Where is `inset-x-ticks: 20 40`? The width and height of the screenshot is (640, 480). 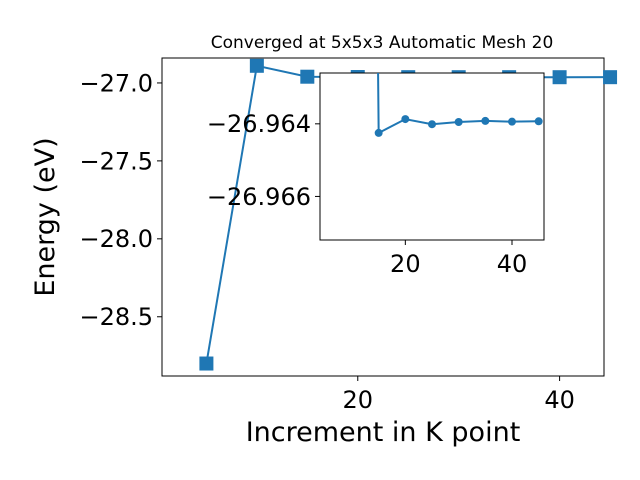 inset-x-ticks: 20 40 is located at coordinates (458, 259).